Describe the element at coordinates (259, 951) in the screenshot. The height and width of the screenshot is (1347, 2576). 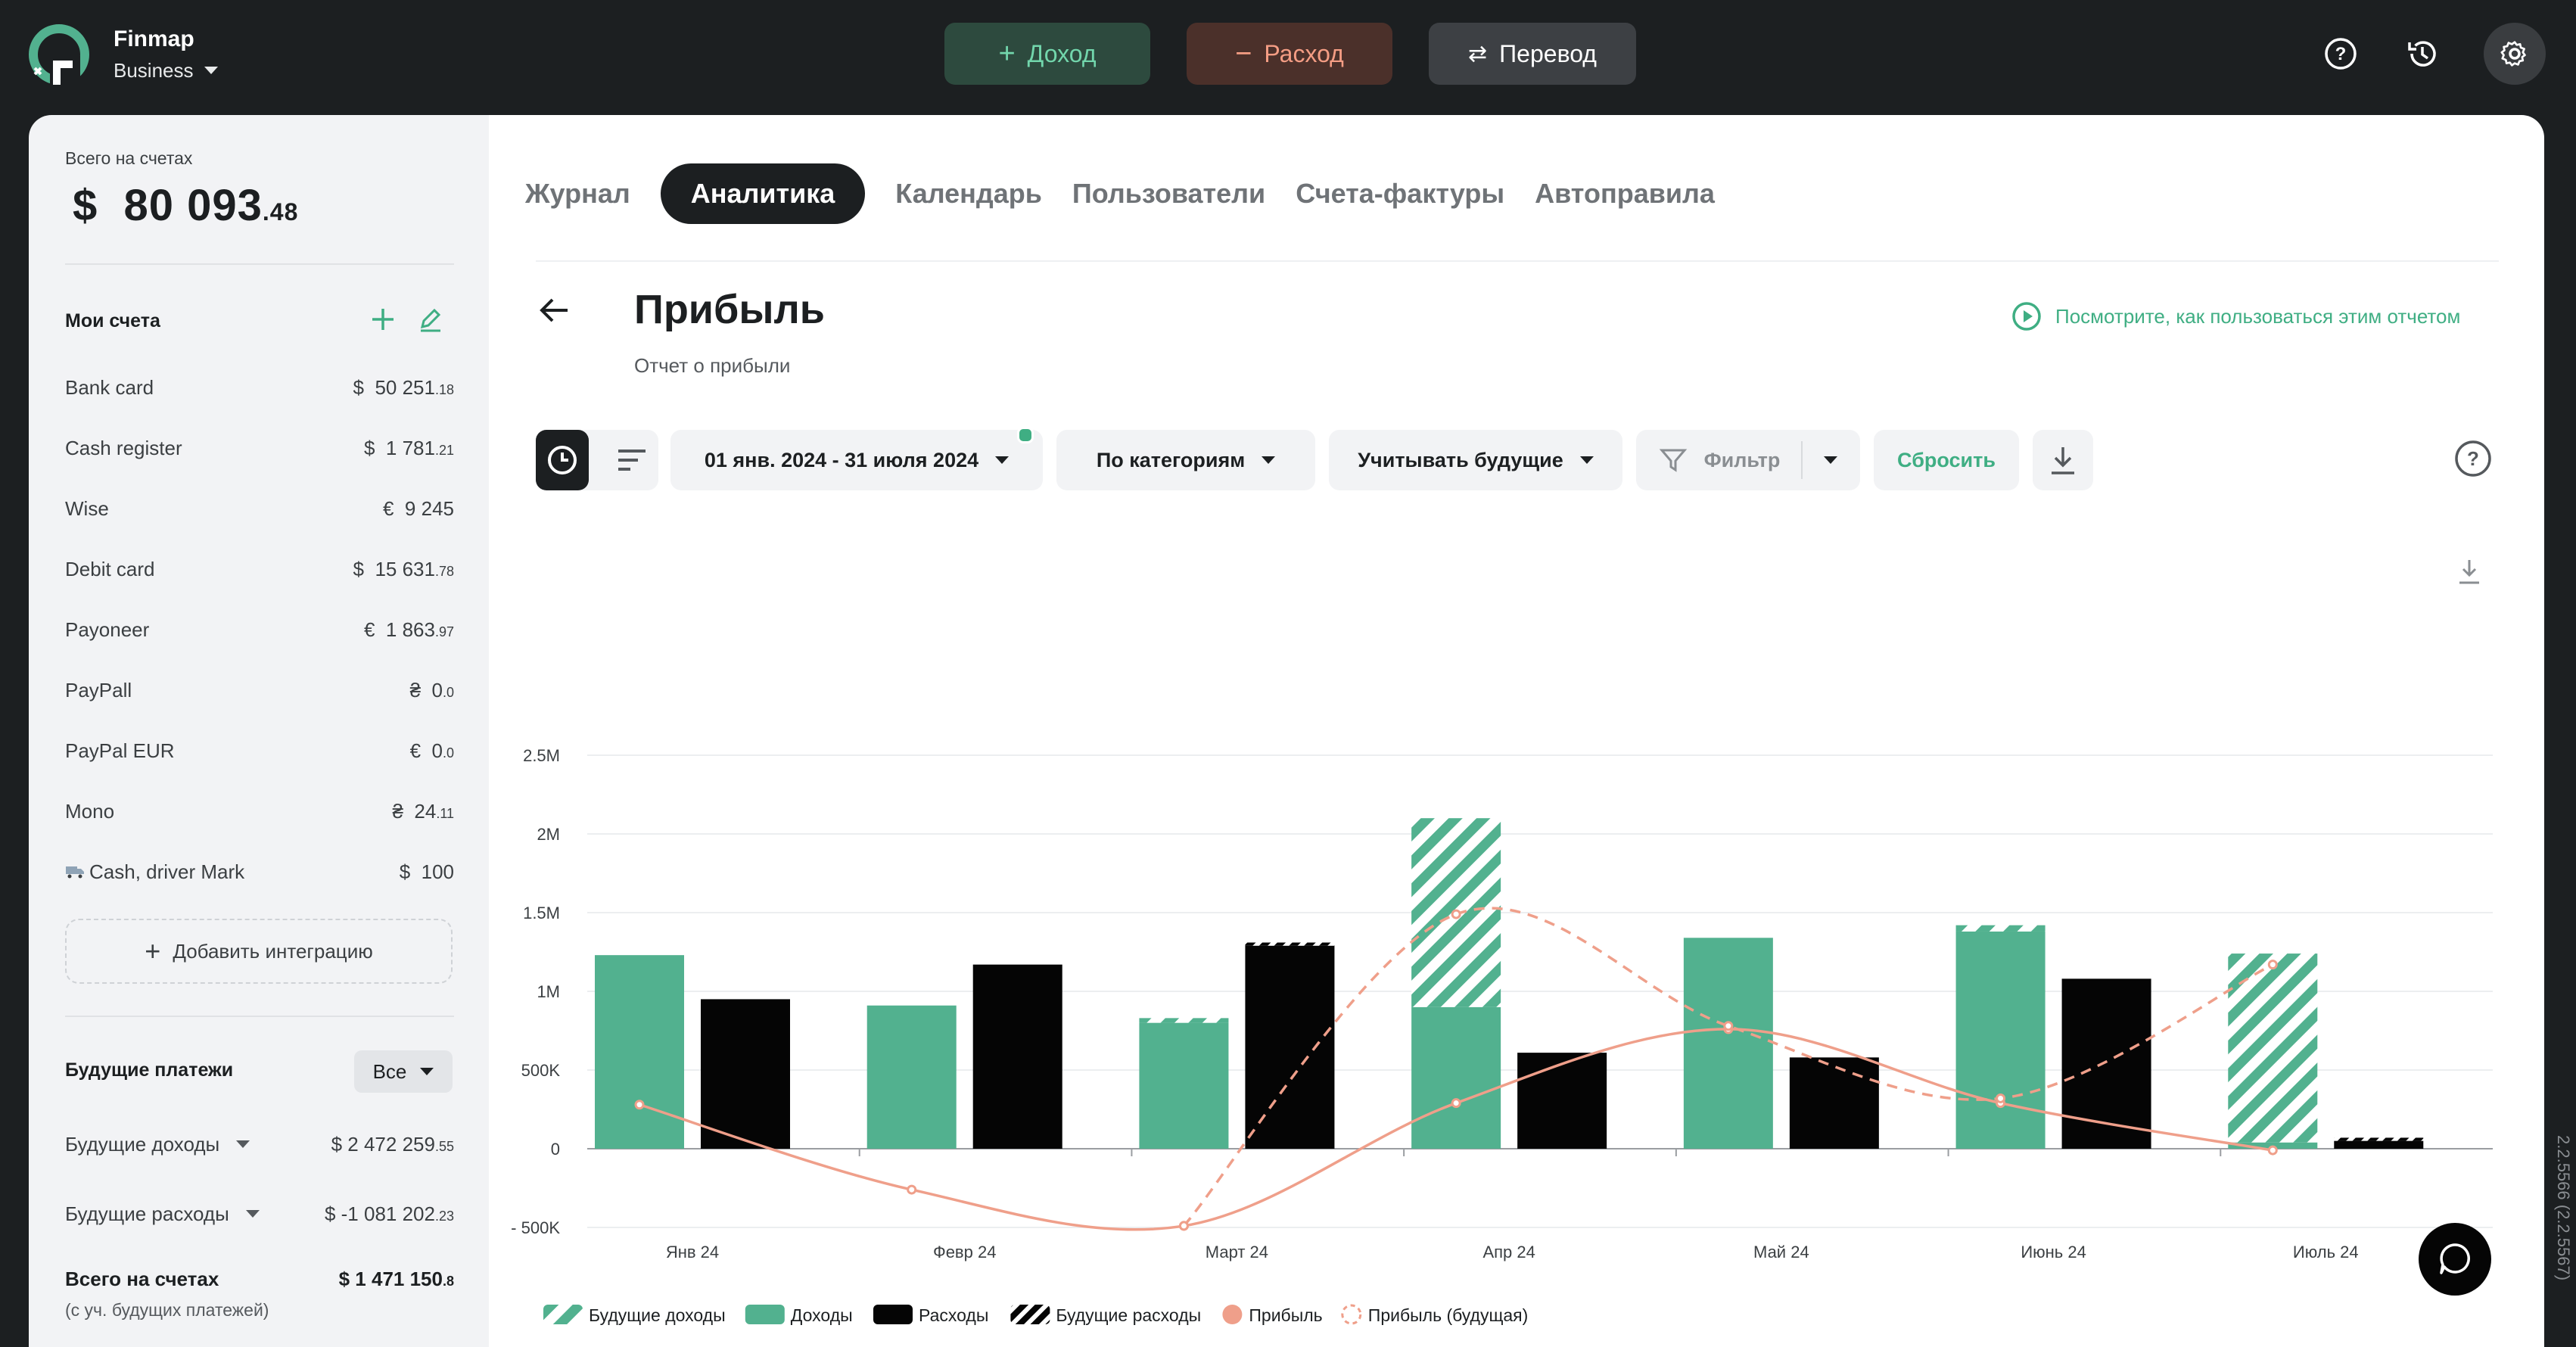
I see `add-integration-button: + Добавить интеграцию` at that location.